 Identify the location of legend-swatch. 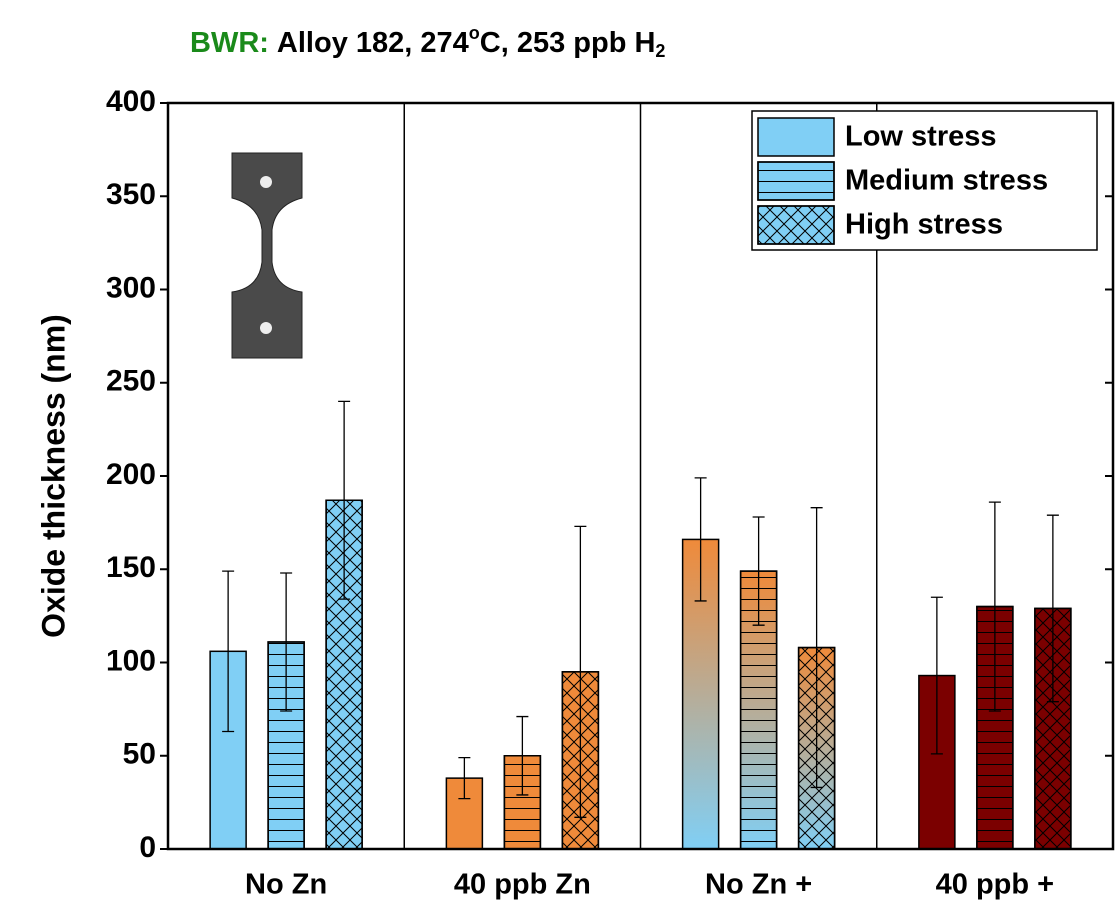
(796, 137).